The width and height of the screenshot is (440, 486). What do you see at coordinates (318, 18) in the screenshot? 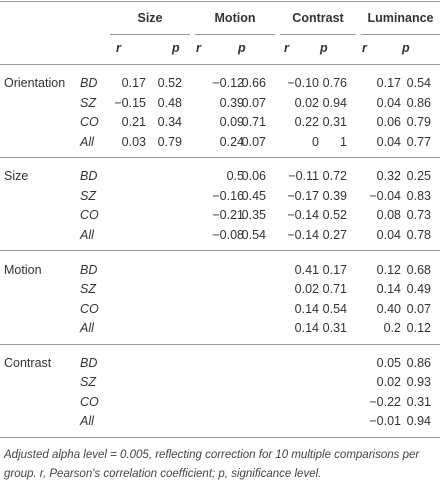
I see `column-group-header: Contrast` at bounding box center [318, 18].